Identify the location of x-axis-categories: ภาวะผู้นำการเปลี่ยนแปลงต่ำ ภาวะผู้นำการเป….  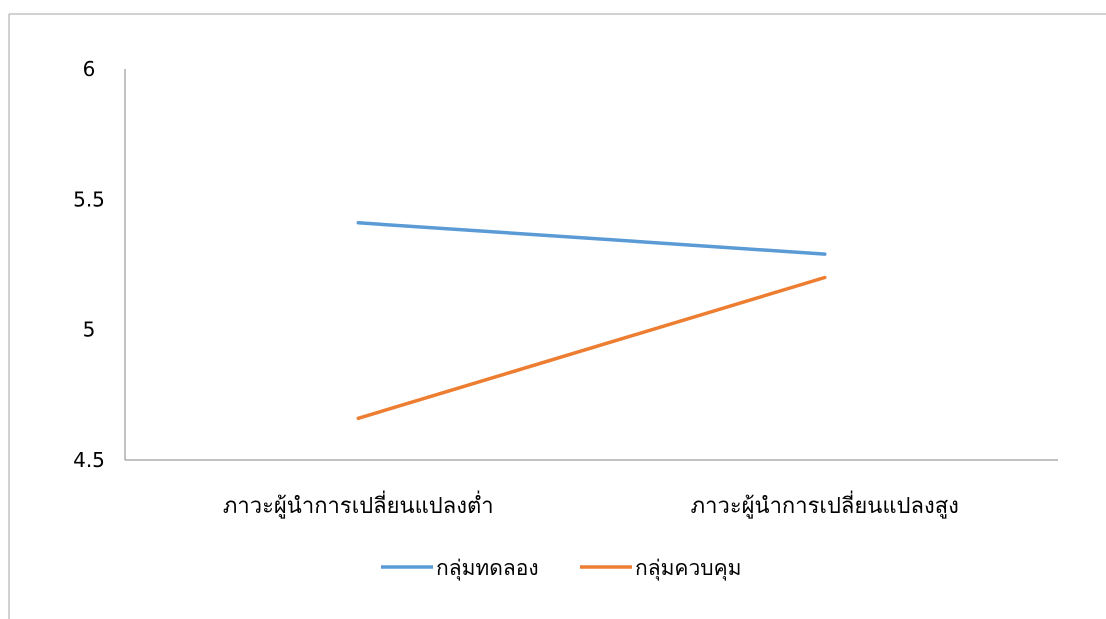
(591, 504).